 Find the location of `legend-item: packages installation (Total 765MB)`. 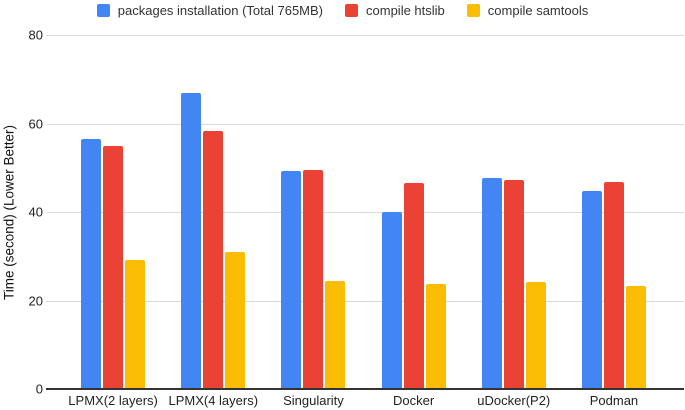

legend-item: packages installation (Total 765MB) is located at coordinates (210, 10).